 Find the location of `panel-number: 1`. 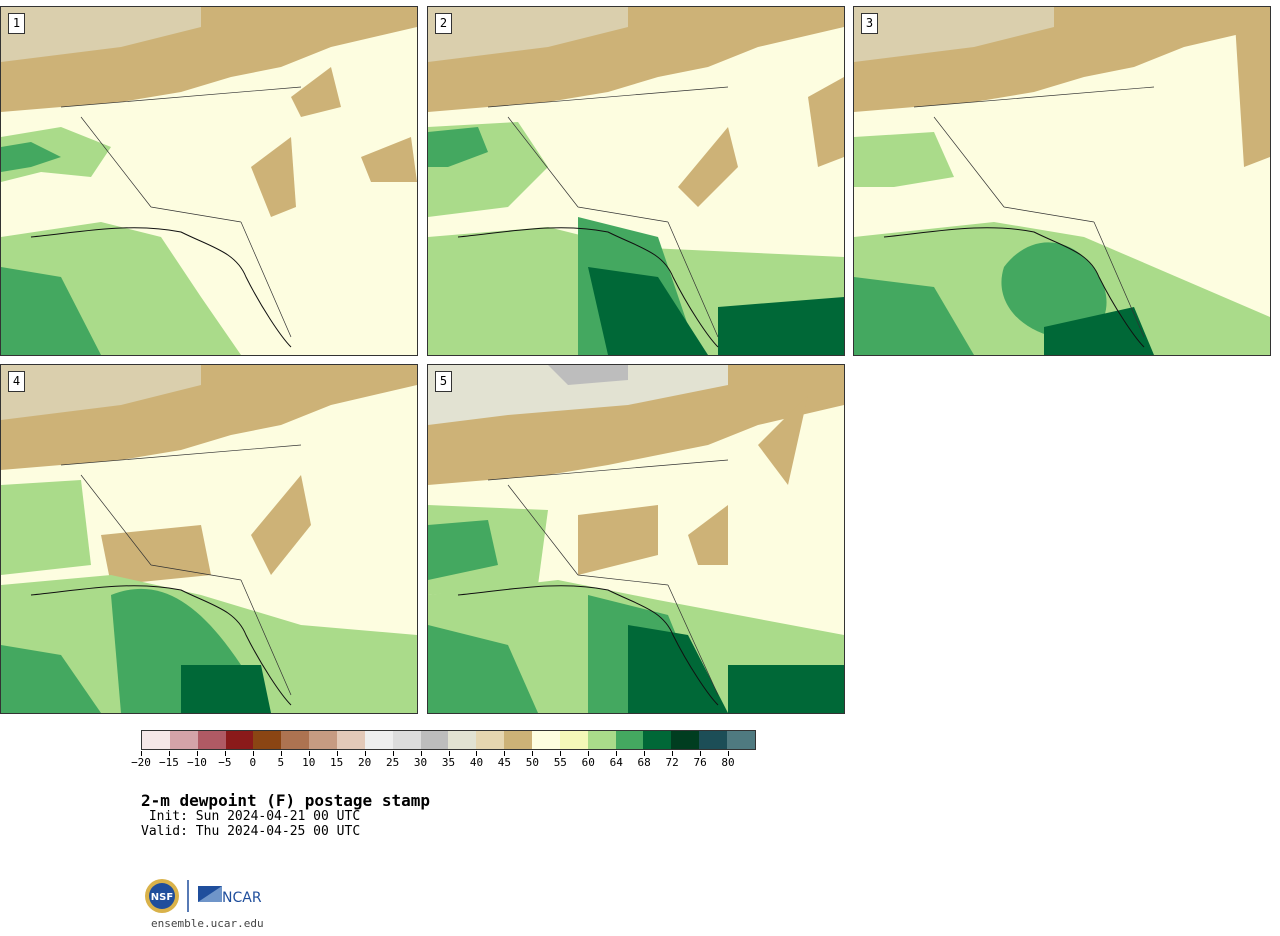

panel-number: 1 is located at coordinates (16, 23).